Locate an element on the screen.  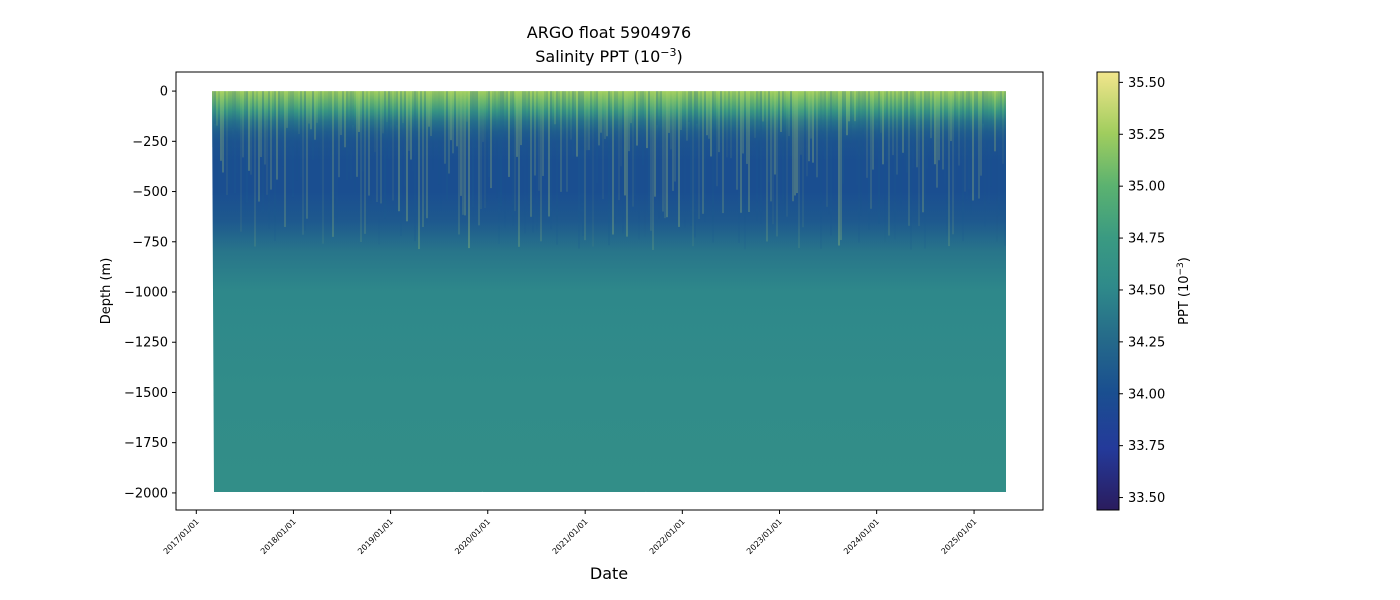
y-tick-label: 0 is located at coordinates (164, 92).